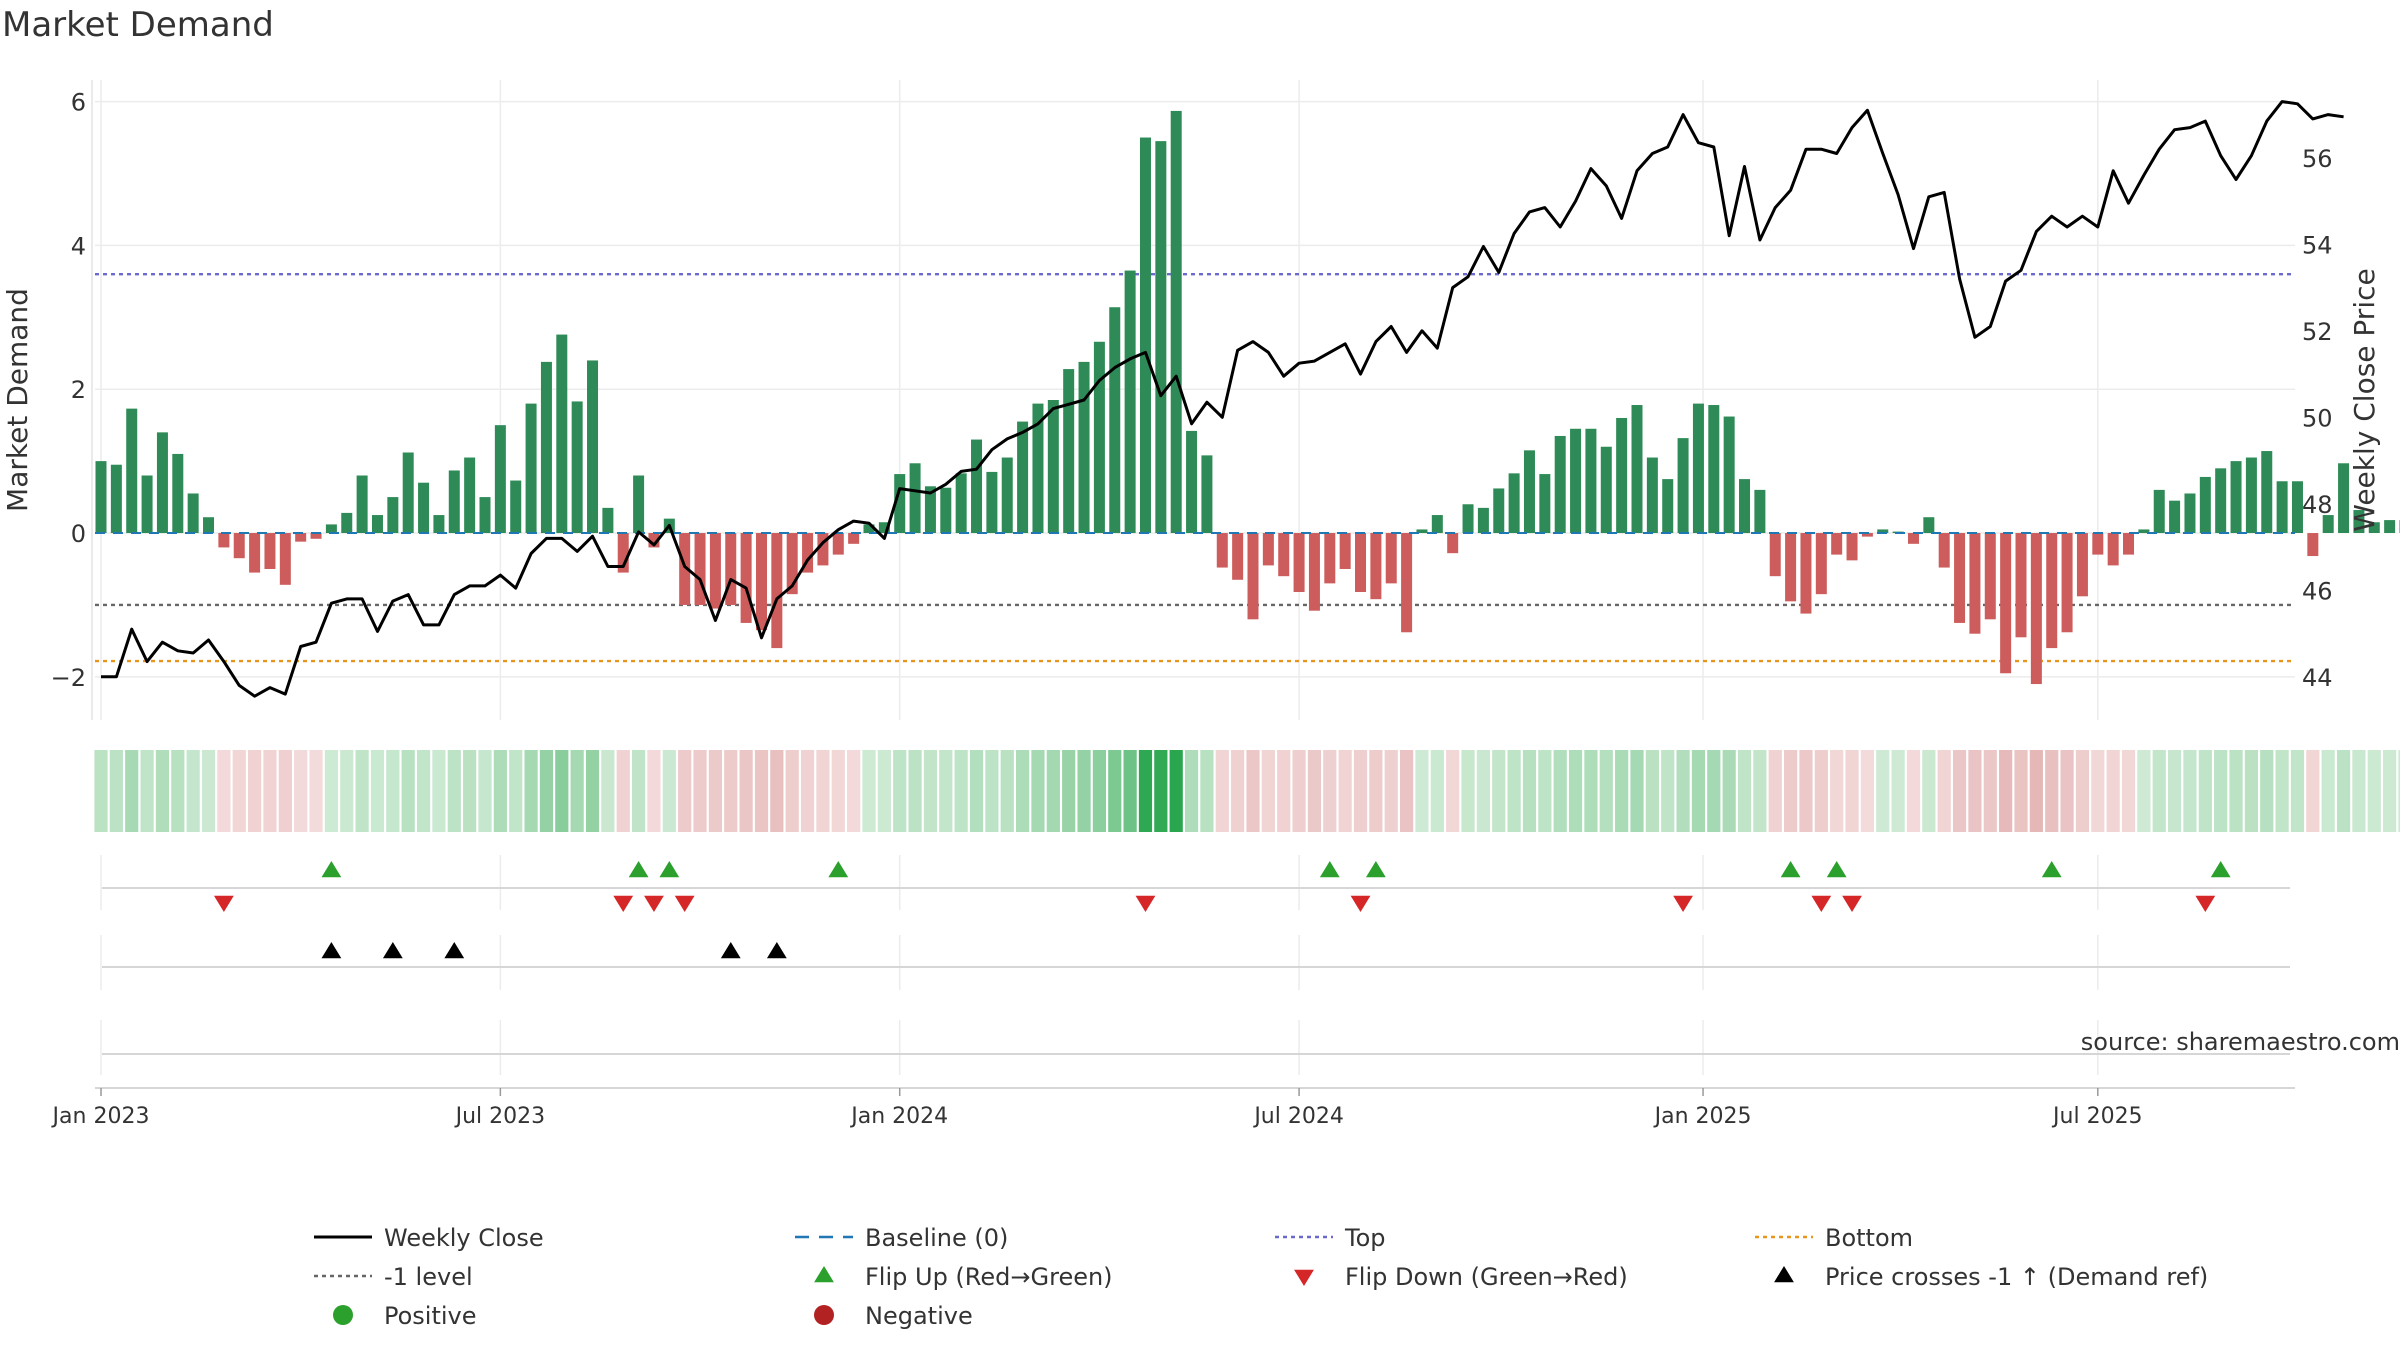 The width and height of the screenshot is (2400, 1350). I want to click on x-tick-label: Jul 2024, so click(1298, 1116).